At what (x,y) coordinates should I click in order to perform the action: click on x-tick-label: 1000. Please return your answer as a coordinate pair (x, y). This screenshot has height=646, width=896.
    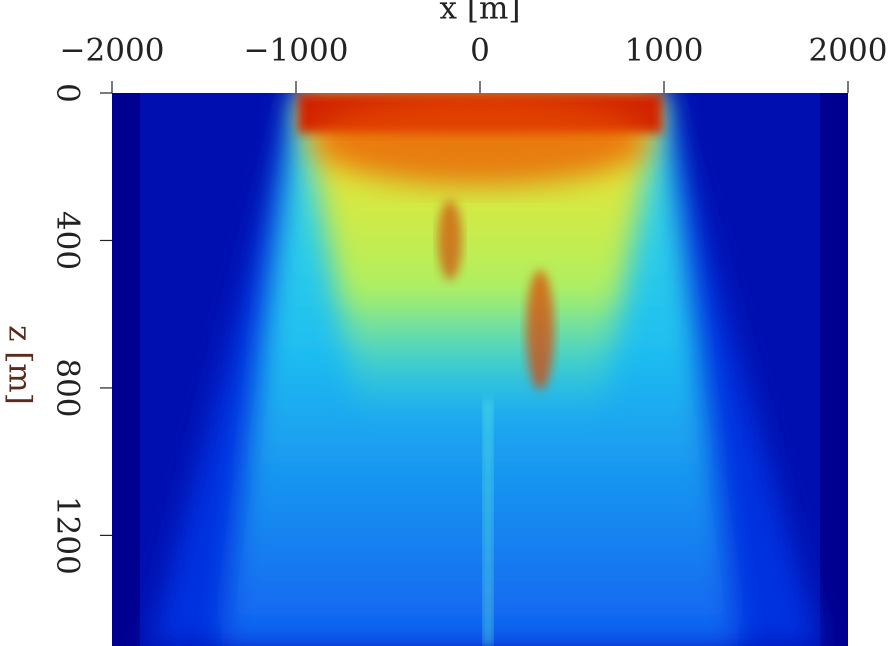
    Looking at the image, I should click on (664, 51).